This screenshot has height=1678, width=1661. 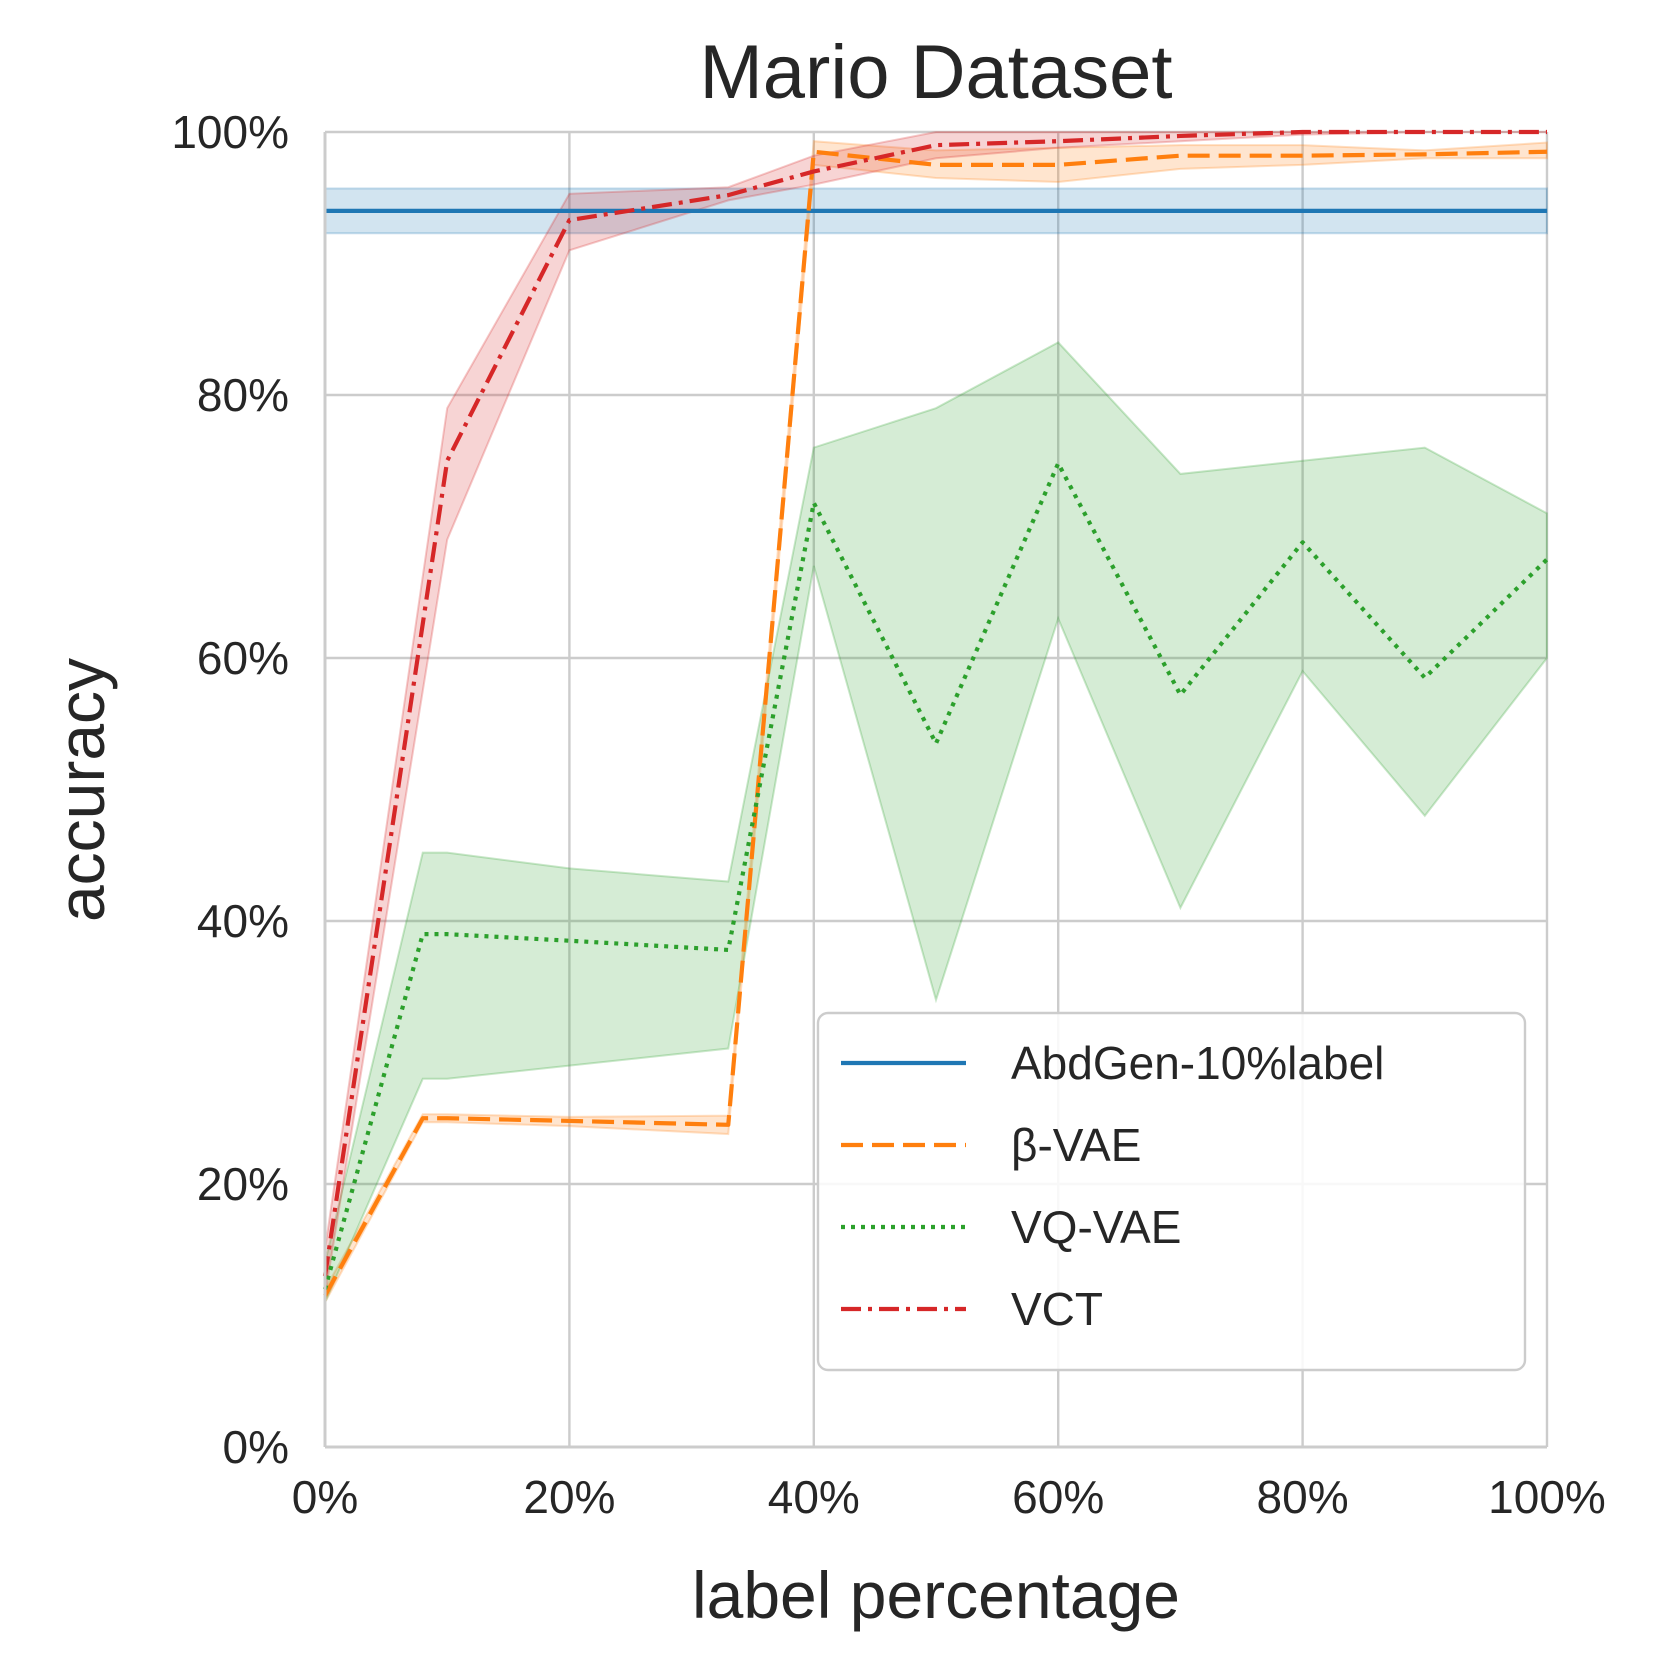 What do you see at coordinates (569, 1497) in the screenshot?
I see `x-tick-label: 20%` at bounding box center [569, 1497].